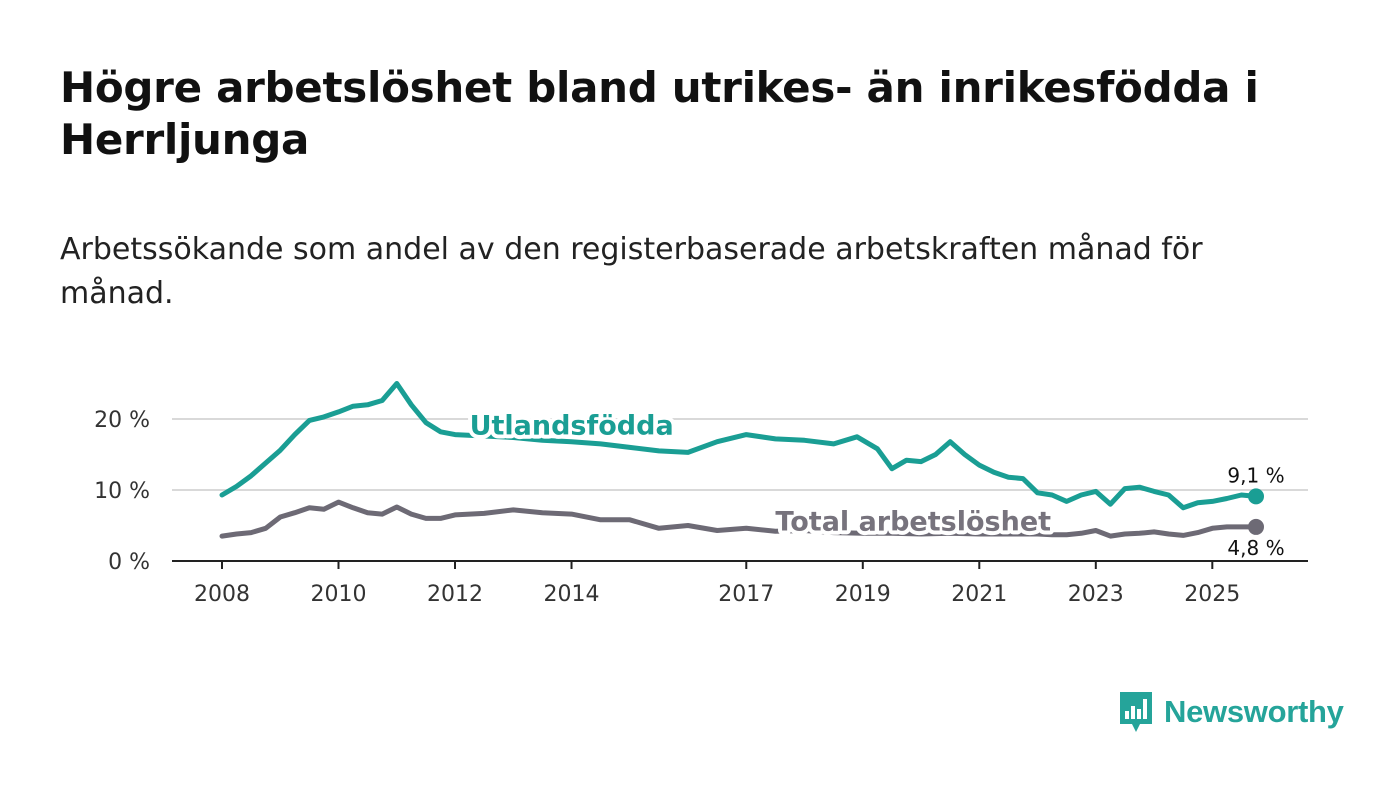  I want to click on x-tick-label: 2023, so click(1096, 594).